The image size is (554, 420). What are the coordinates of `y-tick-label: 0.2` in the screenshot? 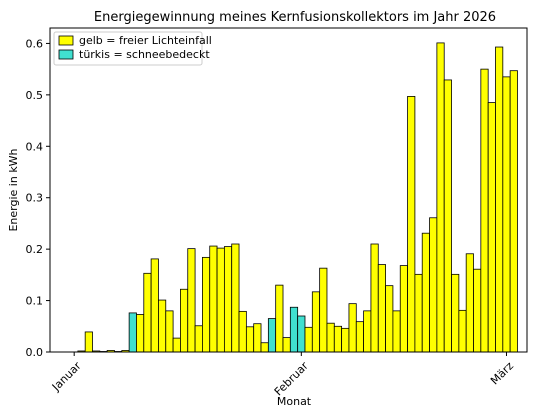 It's located at (35, 249).